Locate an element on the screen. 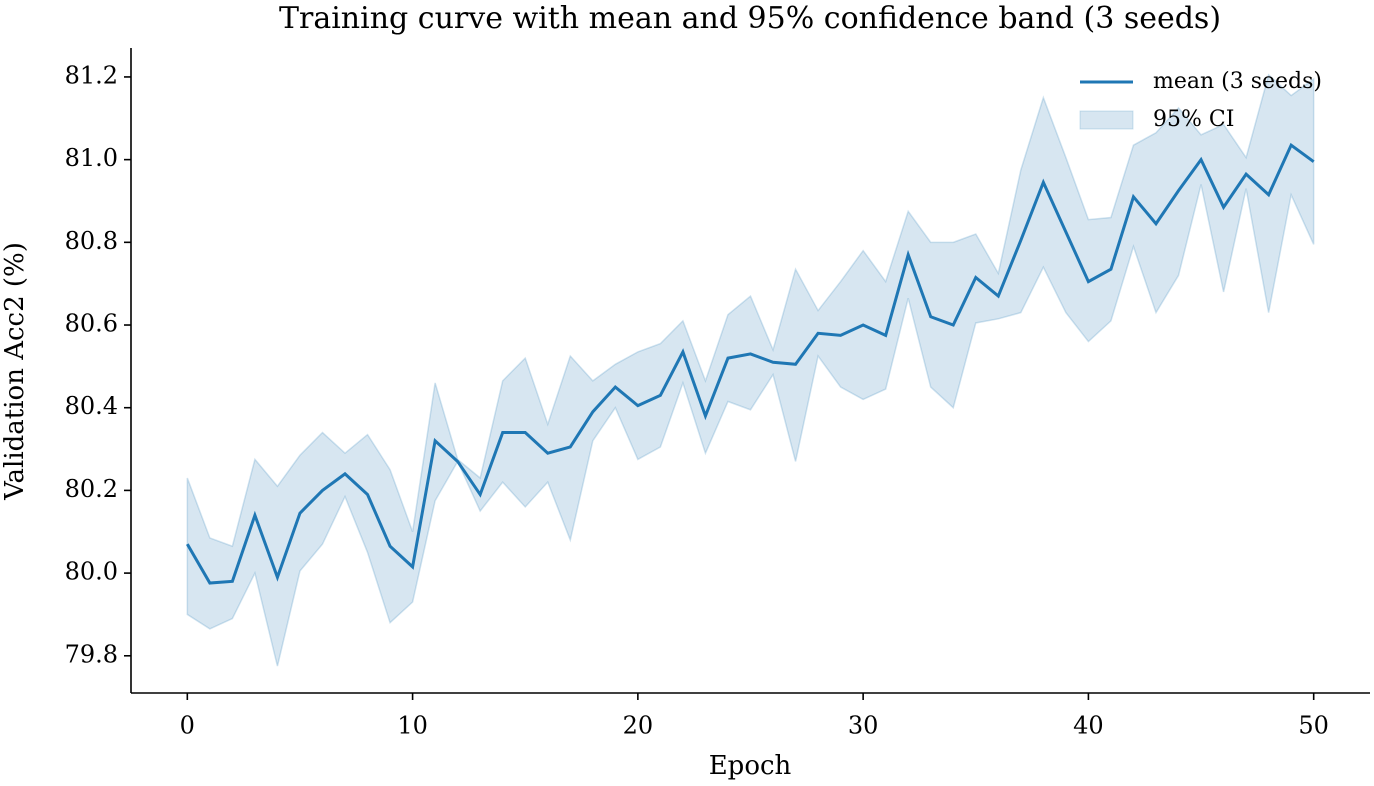 This screenshot has height=786, width=1374. x-tick-label: 30 is located at coordinates (863, 726).